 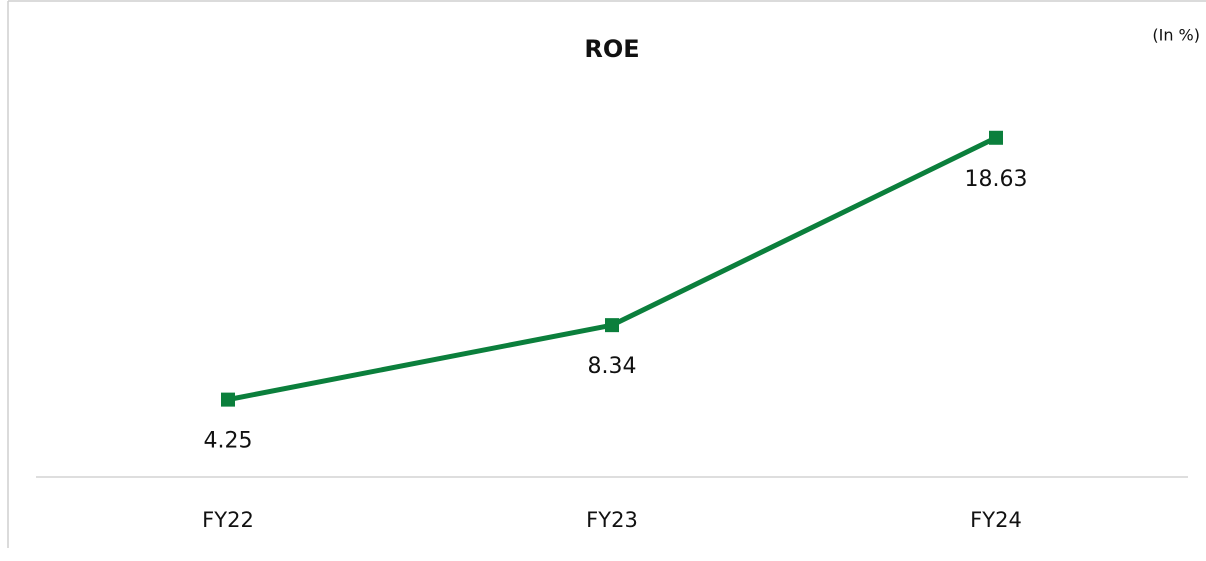 I want to click on data-label: 4.25, so click(x=228, y=441).